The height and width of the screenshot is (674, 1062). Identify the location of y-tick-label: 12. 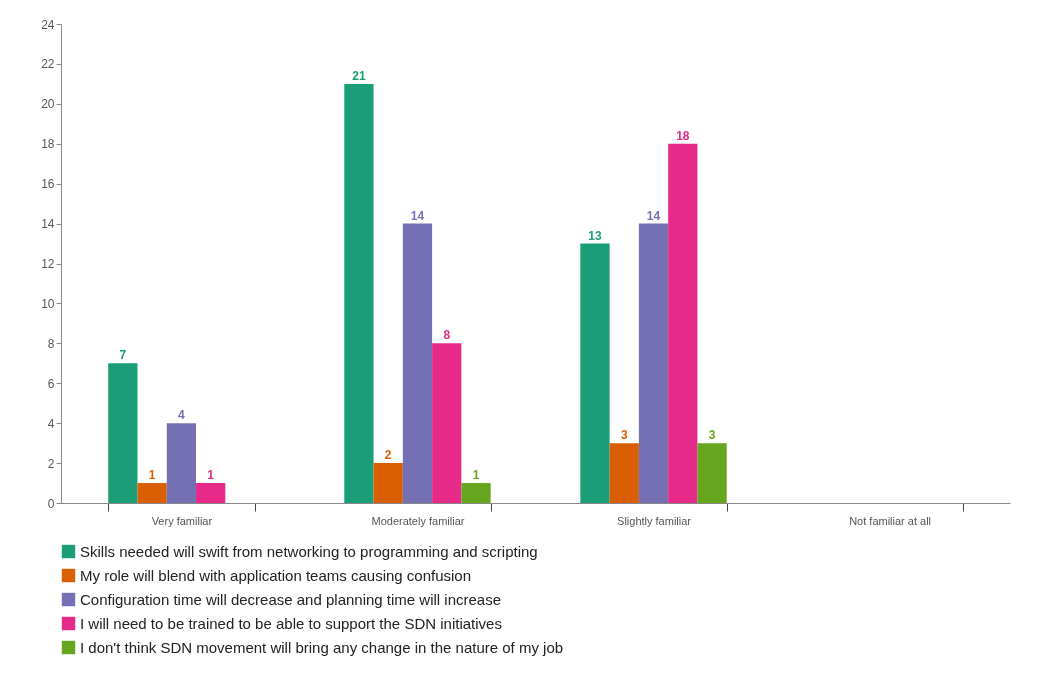
(48, 264).